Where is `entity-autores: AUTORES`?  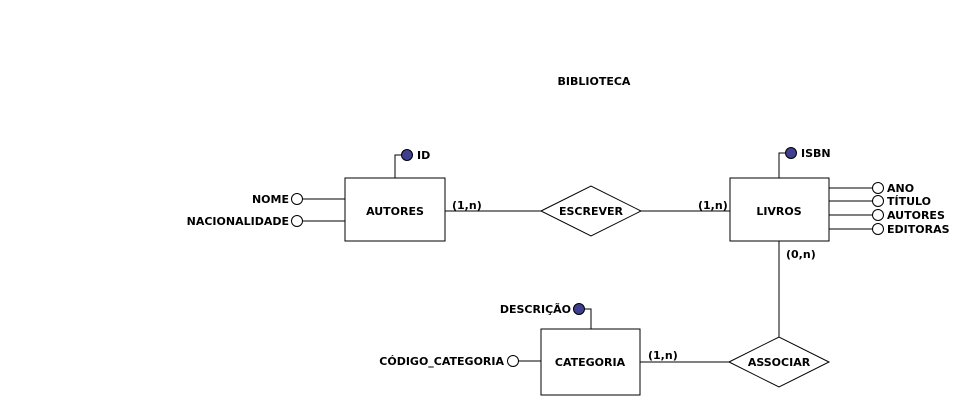 entity-autores: AUTORES is located at coordinates (395, 209).